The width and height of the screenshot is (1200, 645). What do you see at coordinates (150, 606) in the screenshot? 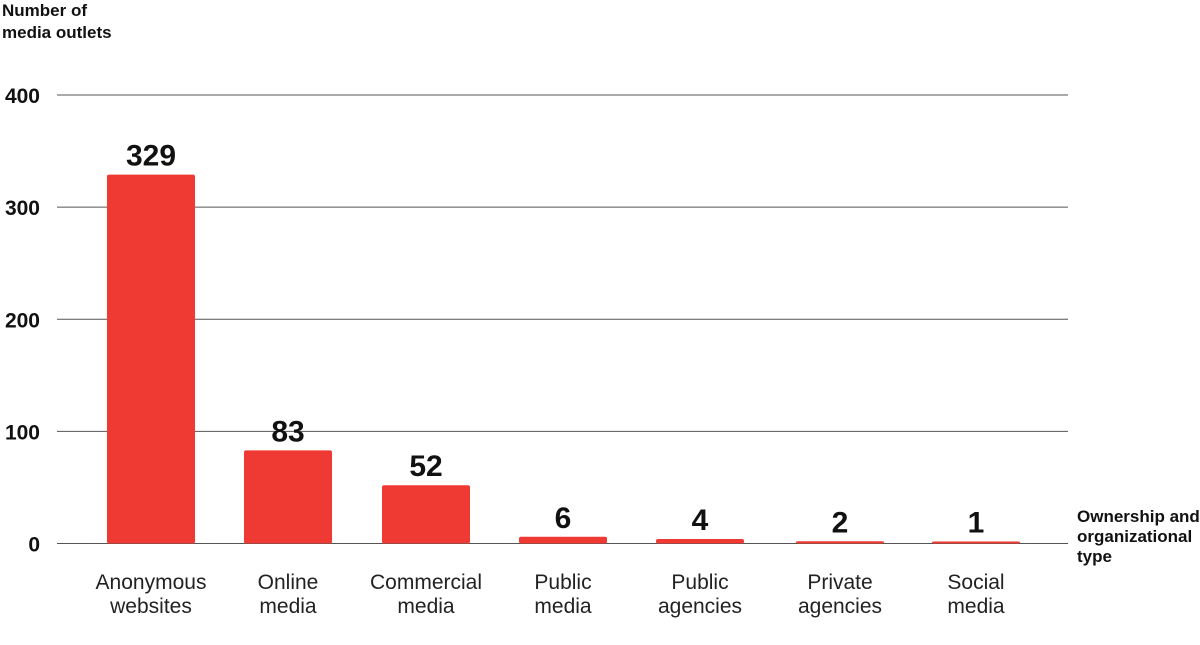
I see `x-tick-label: websites` at bounding box center [150, 606].